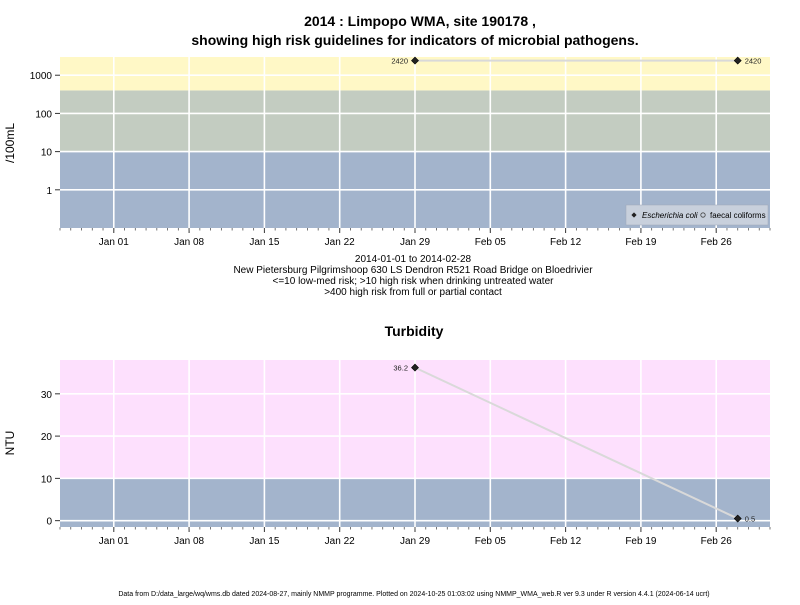 Image resolution: width=800 pixels, height=605 pixels. What do you see at coordinates (753, 61) in the screenshot?
I see `chart1-data-label-1: 2420` at bounding box center [753, 61].